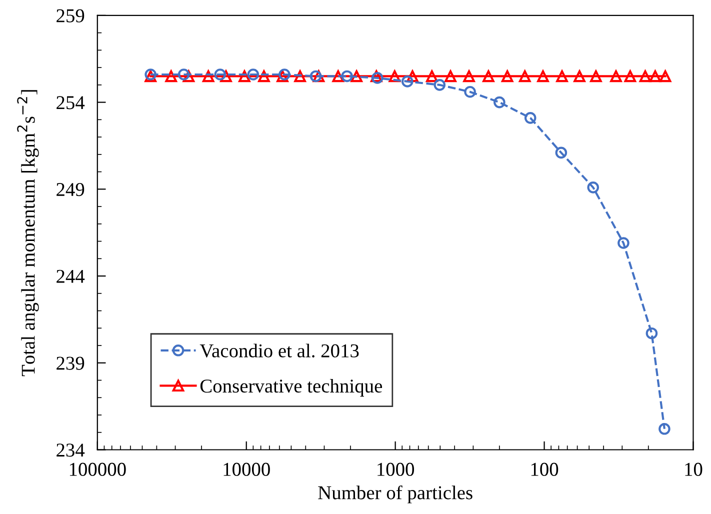 The width and height of the screenshot is (711, 514). What do you see at coordinates (395, 494) in the screenshot?
I see `x-axis-title: Number of particles` at bounding box center [395, 494].